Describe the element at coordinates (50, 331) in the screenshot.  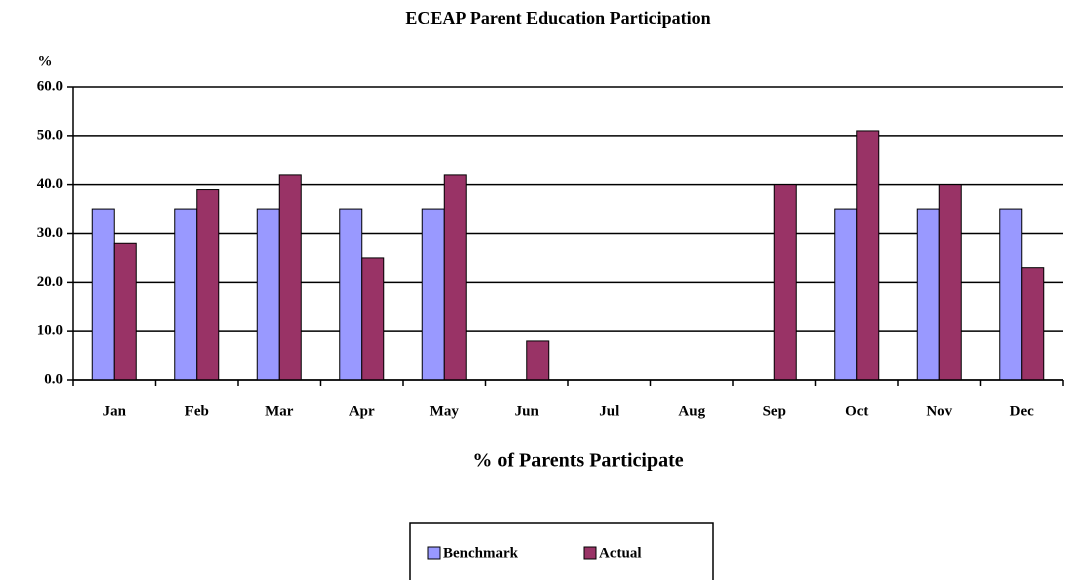
I see `y-tick-label: 10.0` at that location.